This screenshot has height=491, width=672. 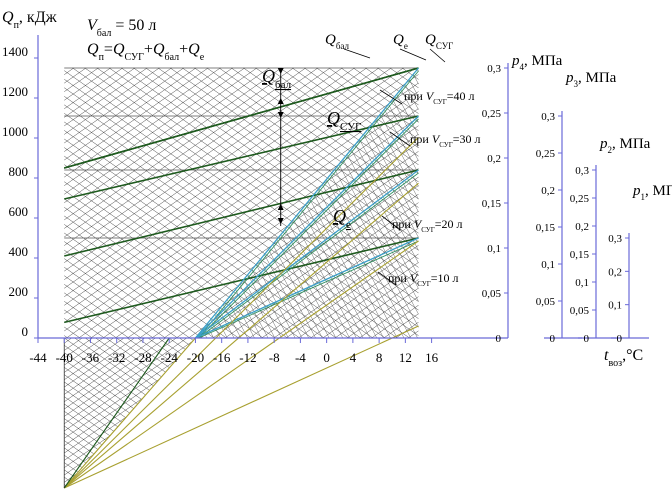 What do you see at coordinates (439, 97) in the screenshot?
I see `series-label: при VСУГ=40 л` at bounding box center [439, 97].